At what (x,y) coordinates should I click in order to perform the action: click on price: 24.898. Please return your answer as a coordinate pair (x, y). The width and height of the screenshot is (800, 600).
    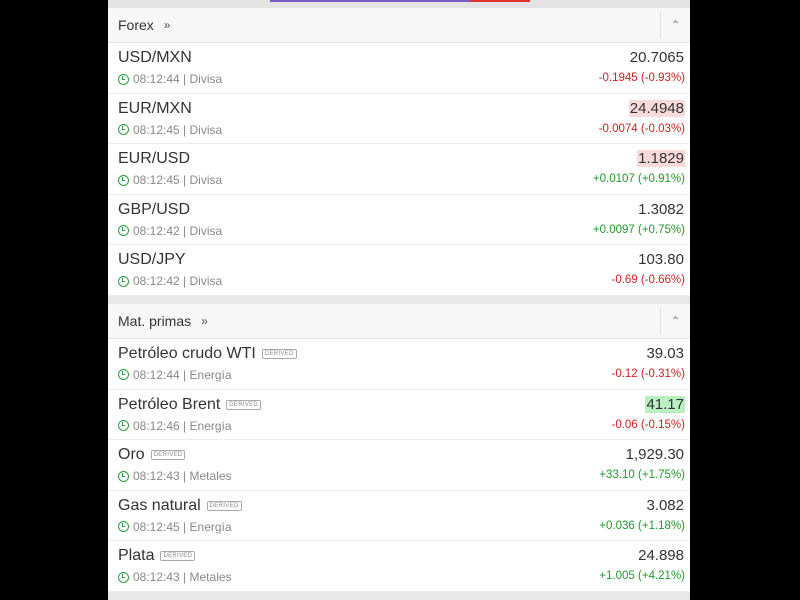
    Looking at the image, I should click on (661, 556).